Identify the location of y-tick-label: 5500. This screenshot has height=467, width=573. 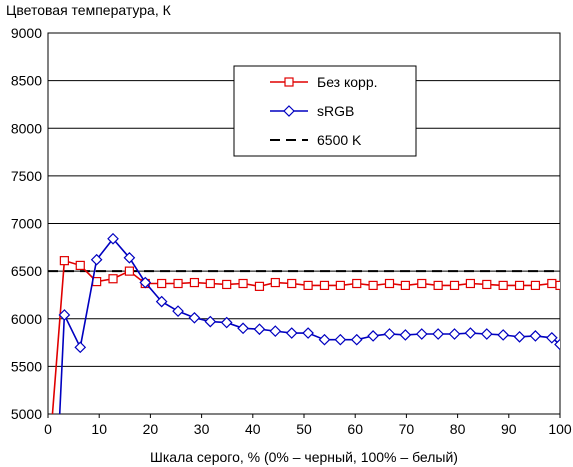
(26, 366).